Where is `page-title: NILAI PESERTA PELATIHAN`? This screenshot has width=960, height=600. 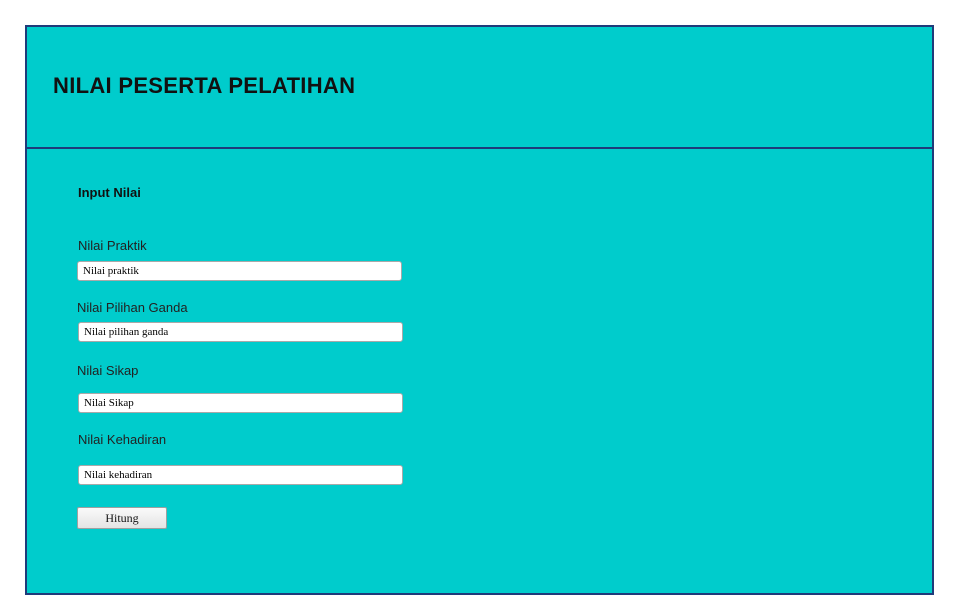 page-title: NILAI PESERTA PELATIHAN is located at coordinates (204, 85).